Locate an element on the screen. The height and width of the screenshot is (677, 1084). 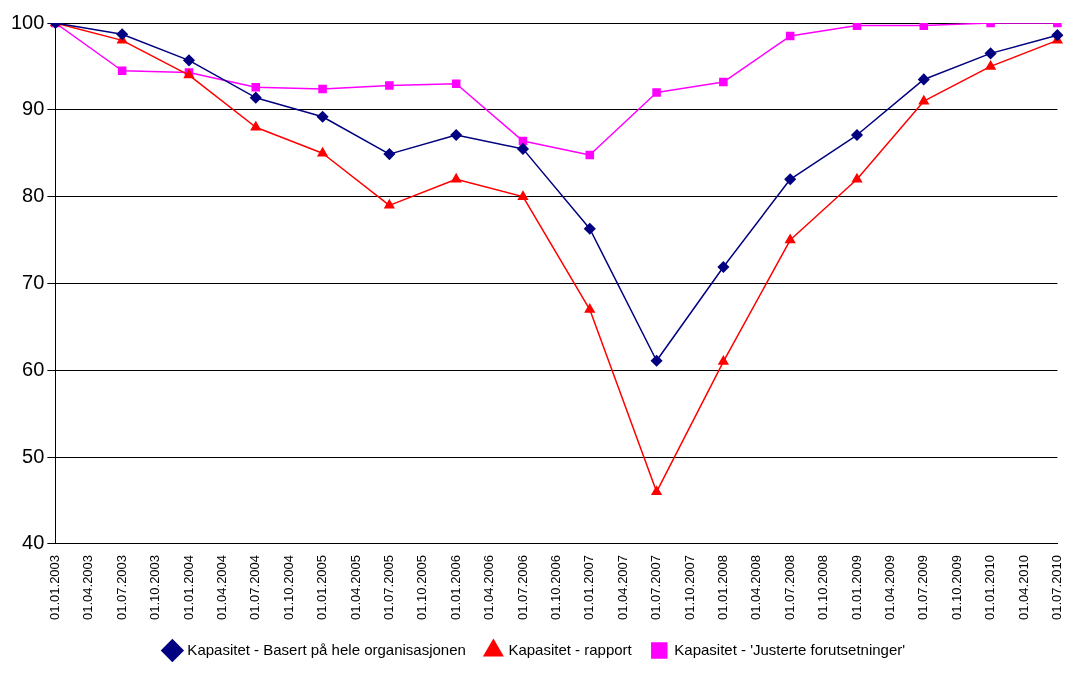
x-tick-label: 01.01.2005 is located at coordinates (322, 587).